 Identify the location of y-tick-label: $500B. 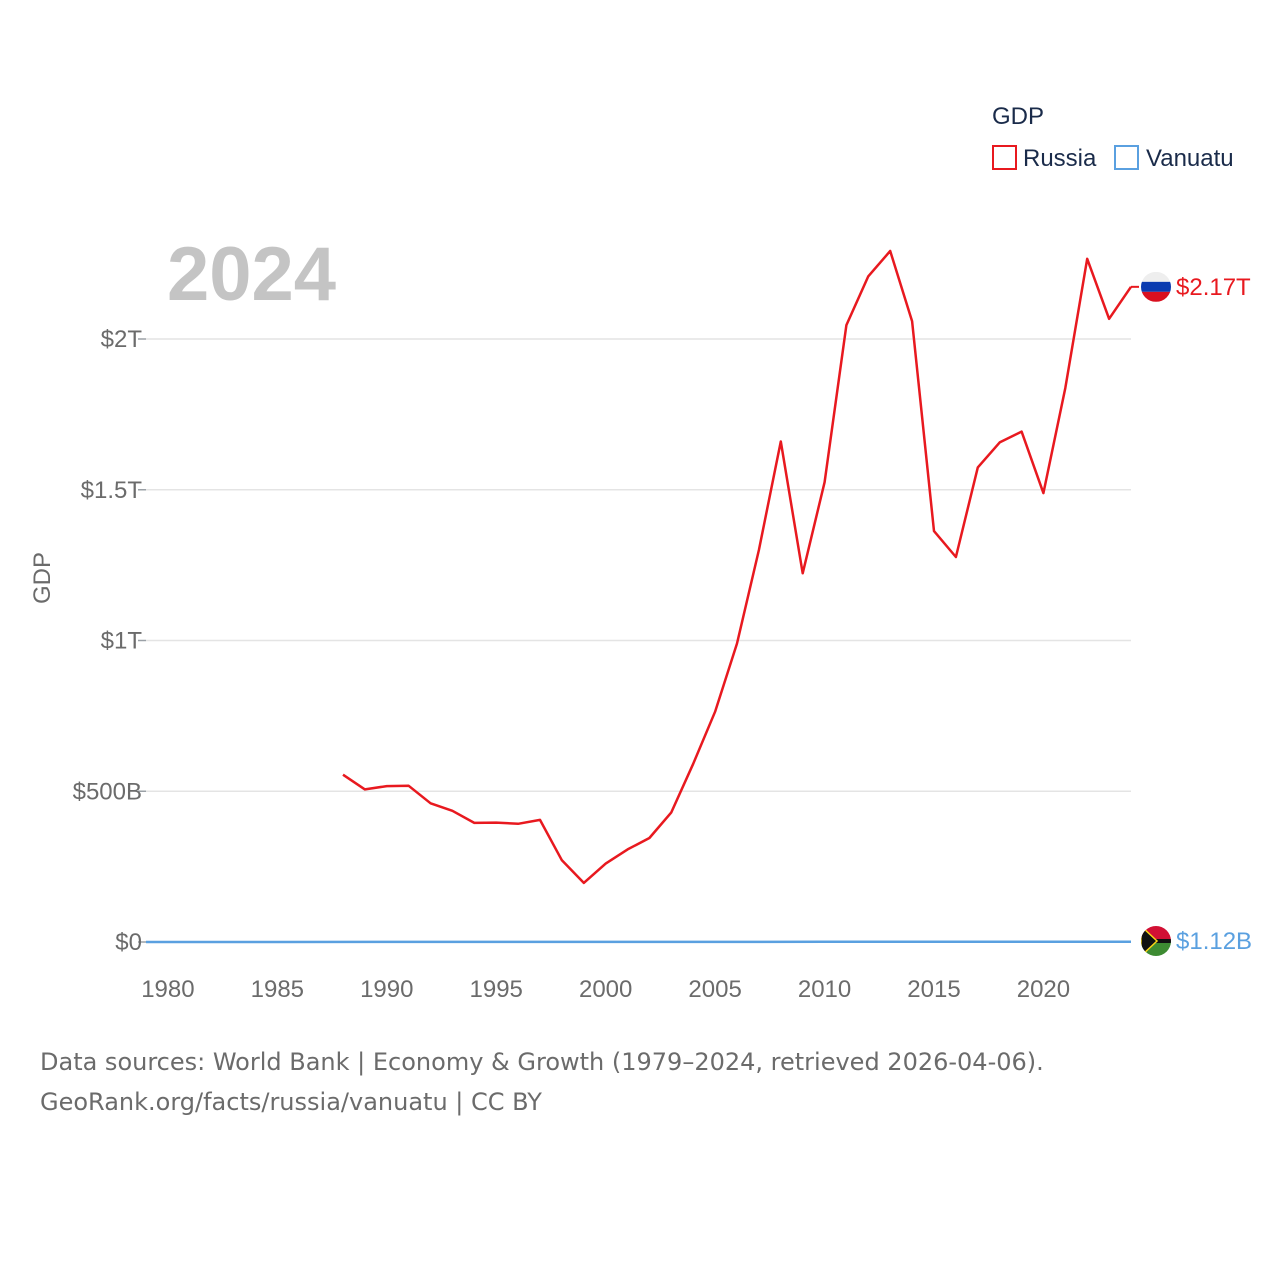
(107, 791).